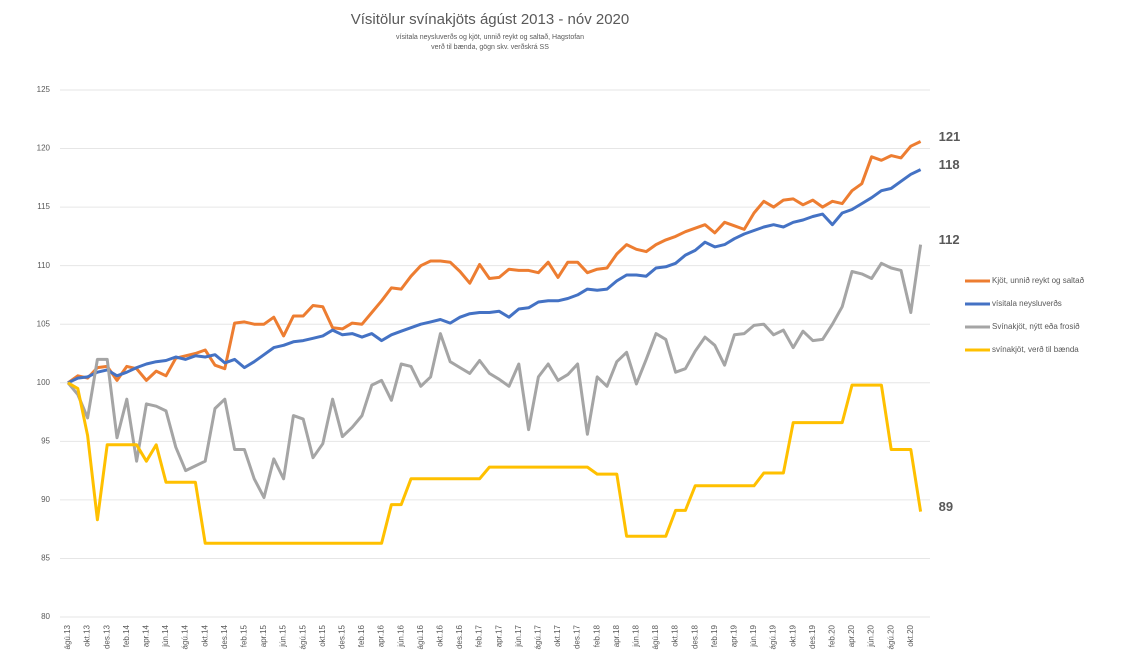  Describe the element at coordinates (45, 616) in the screenshot. I see `y-tick-label: 80` at that location.